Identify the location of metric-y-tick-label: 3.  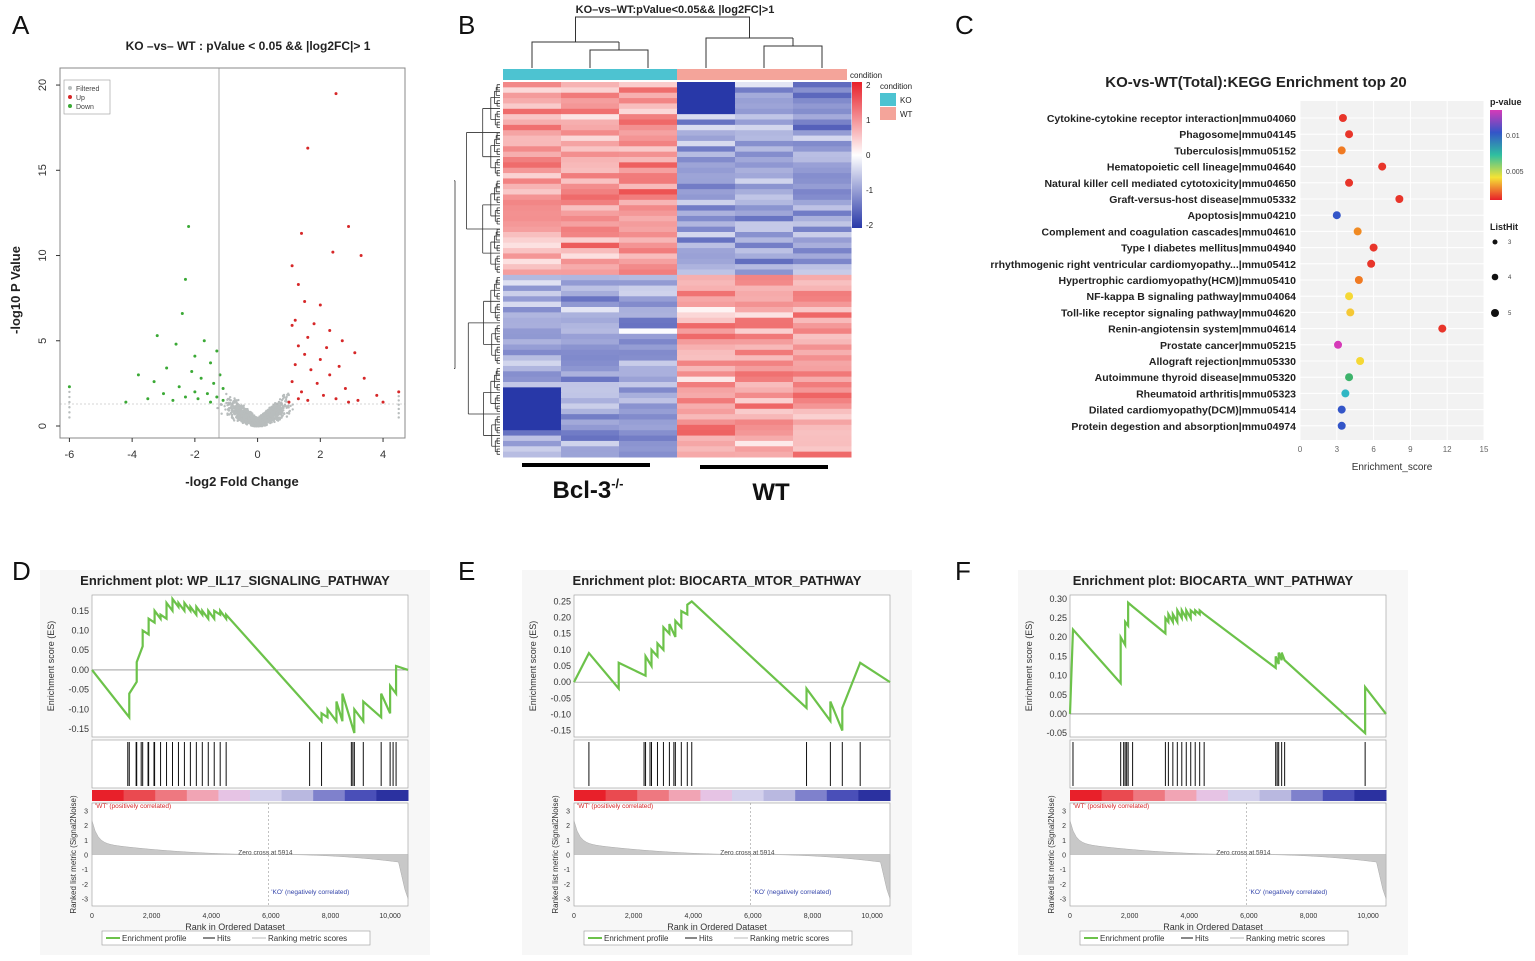
(568, 811).